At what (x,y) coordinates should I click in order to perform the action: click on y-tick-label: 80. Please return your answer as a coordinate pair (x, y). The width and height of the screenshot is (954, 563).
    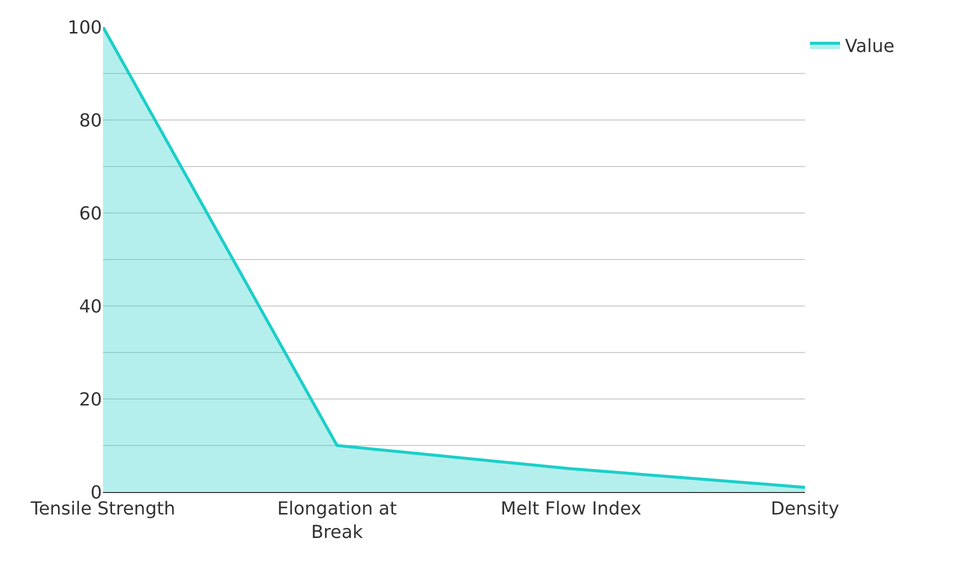
    Looking at the image, I should click on (90, 121).